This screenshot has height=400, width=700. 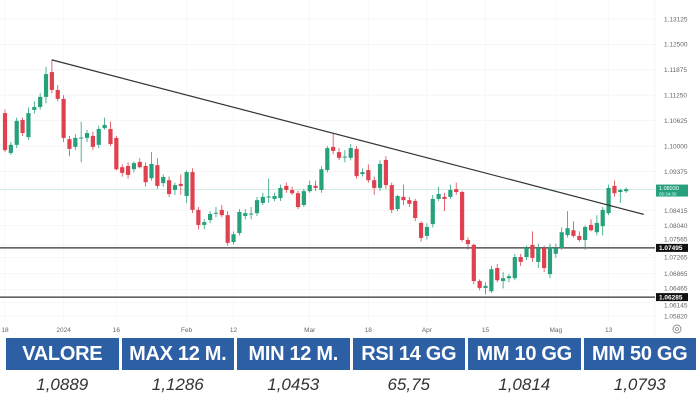 I want to click on x-tick-label: Mag, so click(x=556, y=330).